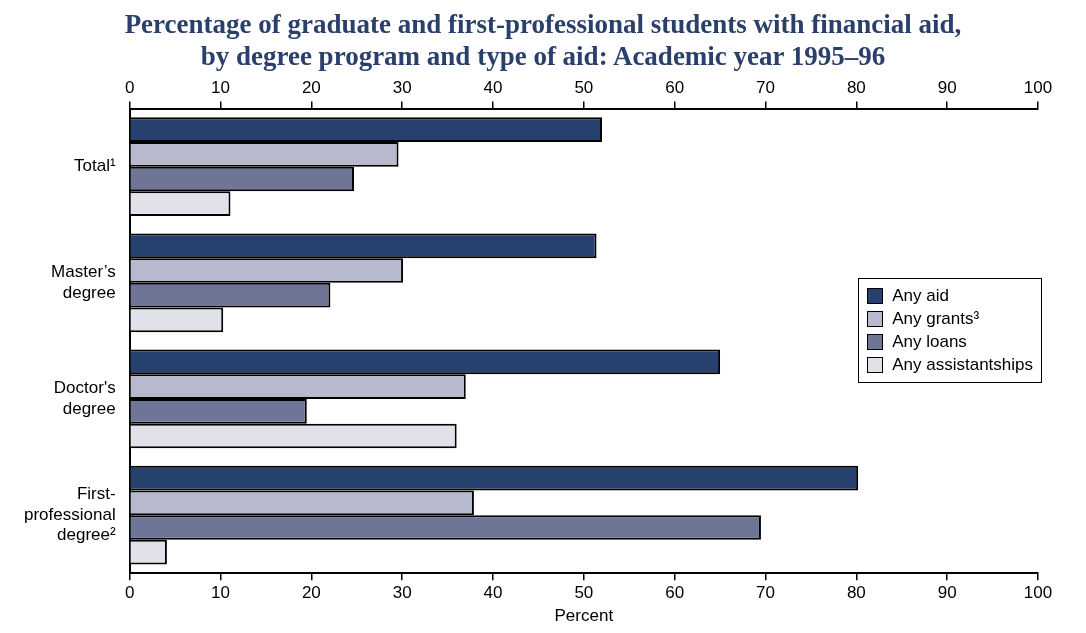 The height and width of the screenshot is (633, 1086). I want to click on y-tick-label: Doctor's degree, so click(84, 398).